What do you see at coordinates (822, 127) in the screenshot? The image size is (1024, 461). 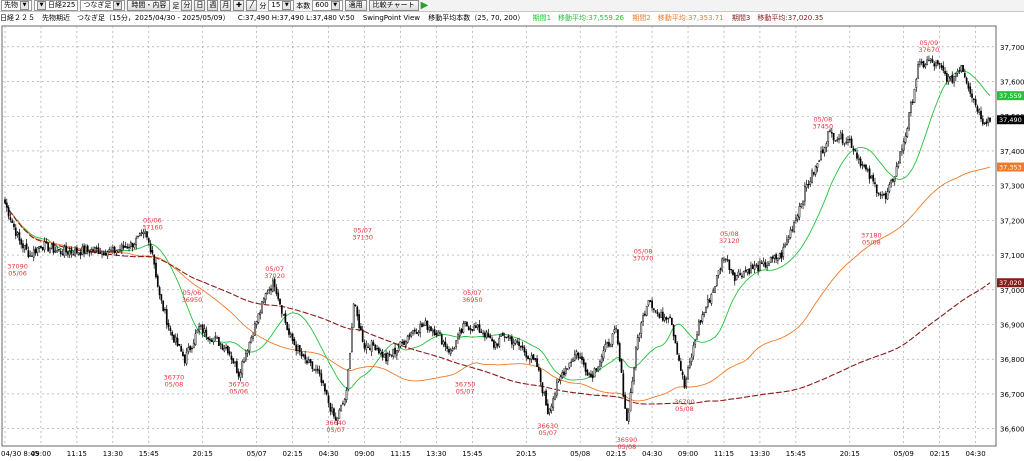 I see `swing-point-label: 37450` at bounding box center [822, 127].